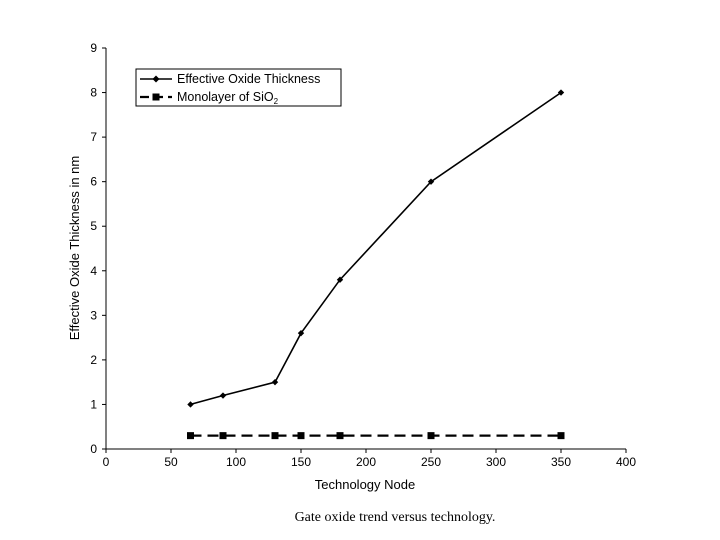 This screenshot has height=540, width=720. I want to click on x-tick-label: 350, so click(561, 462).